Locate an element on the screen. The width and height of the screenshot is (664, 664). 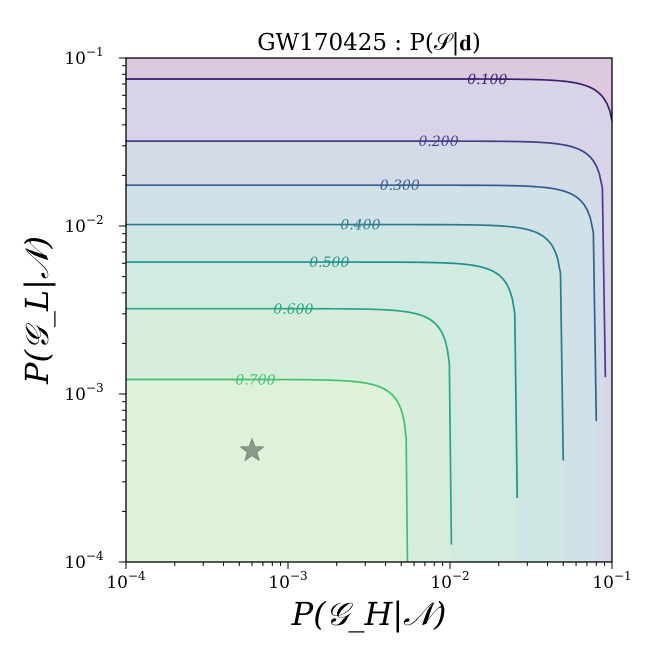
x-tick-label: 10⁻⁴ is located at coordinates (126, 581).